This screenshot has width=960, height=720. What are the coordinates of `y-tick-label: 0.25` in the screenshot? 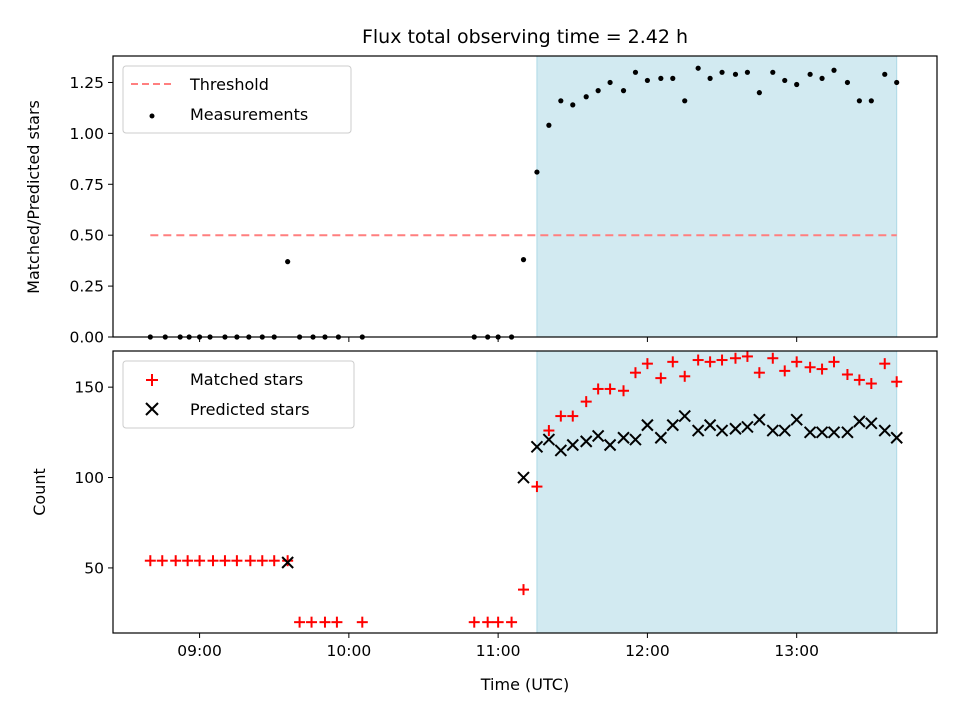 It's located at (86, 287).